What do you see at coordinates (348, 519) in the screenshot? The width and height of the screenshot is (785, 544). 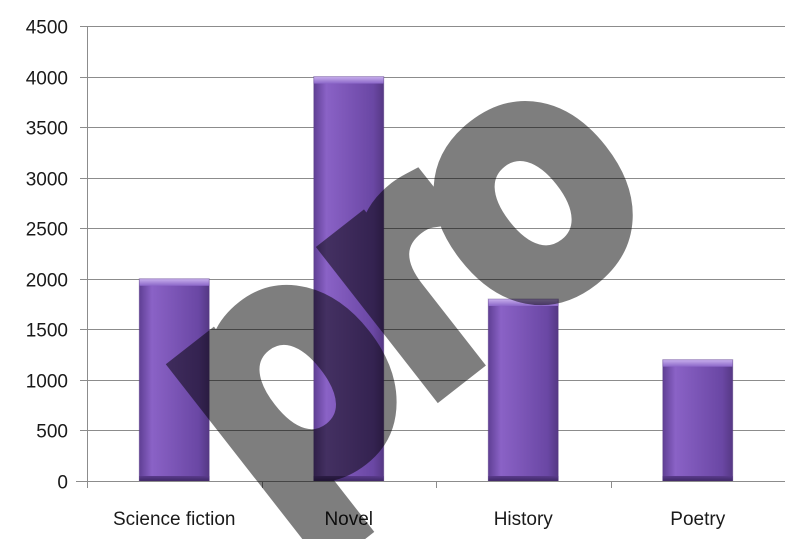 I see `x-tick-label: Novel` at bounding box center [348, 519].